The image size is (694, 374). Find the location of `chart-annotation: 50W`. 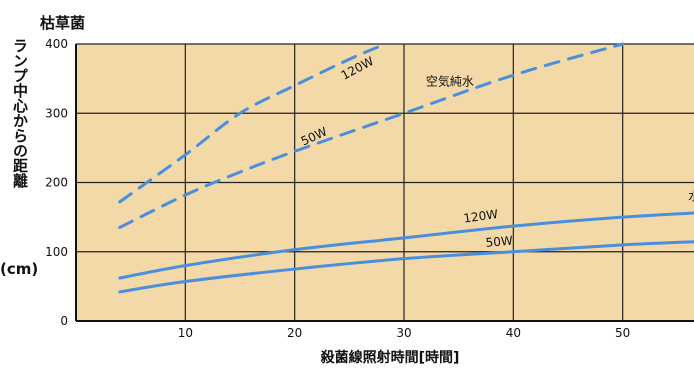

chart-annotation: 50W is located at coordinates (499, 242).